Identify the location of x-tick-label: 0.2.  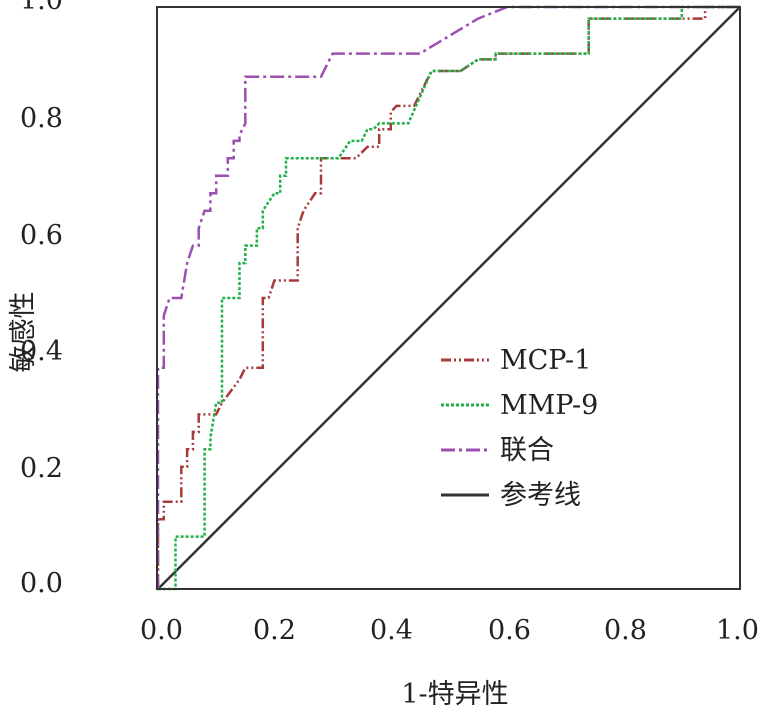
(274, 630).